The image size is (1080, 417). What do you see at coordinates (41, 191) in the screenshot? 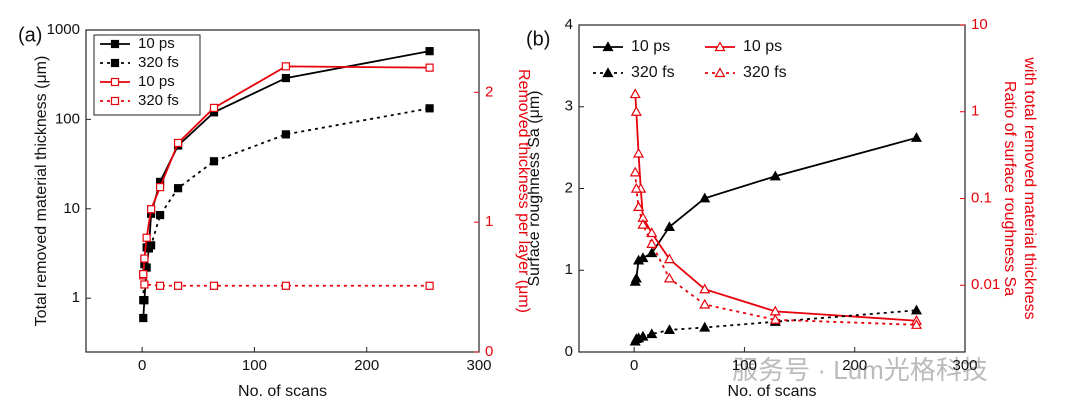
I see `y-axis-label: Total removed material thickness (μm)` at bounding box center [41, 191].